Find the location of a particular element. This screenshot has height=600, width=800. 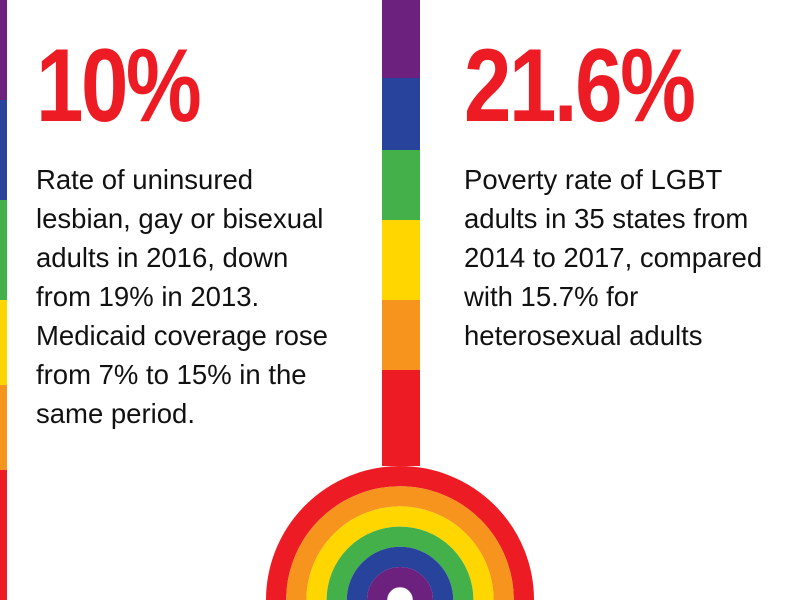

arc-band-yellow is located at coordinates (400, 553).